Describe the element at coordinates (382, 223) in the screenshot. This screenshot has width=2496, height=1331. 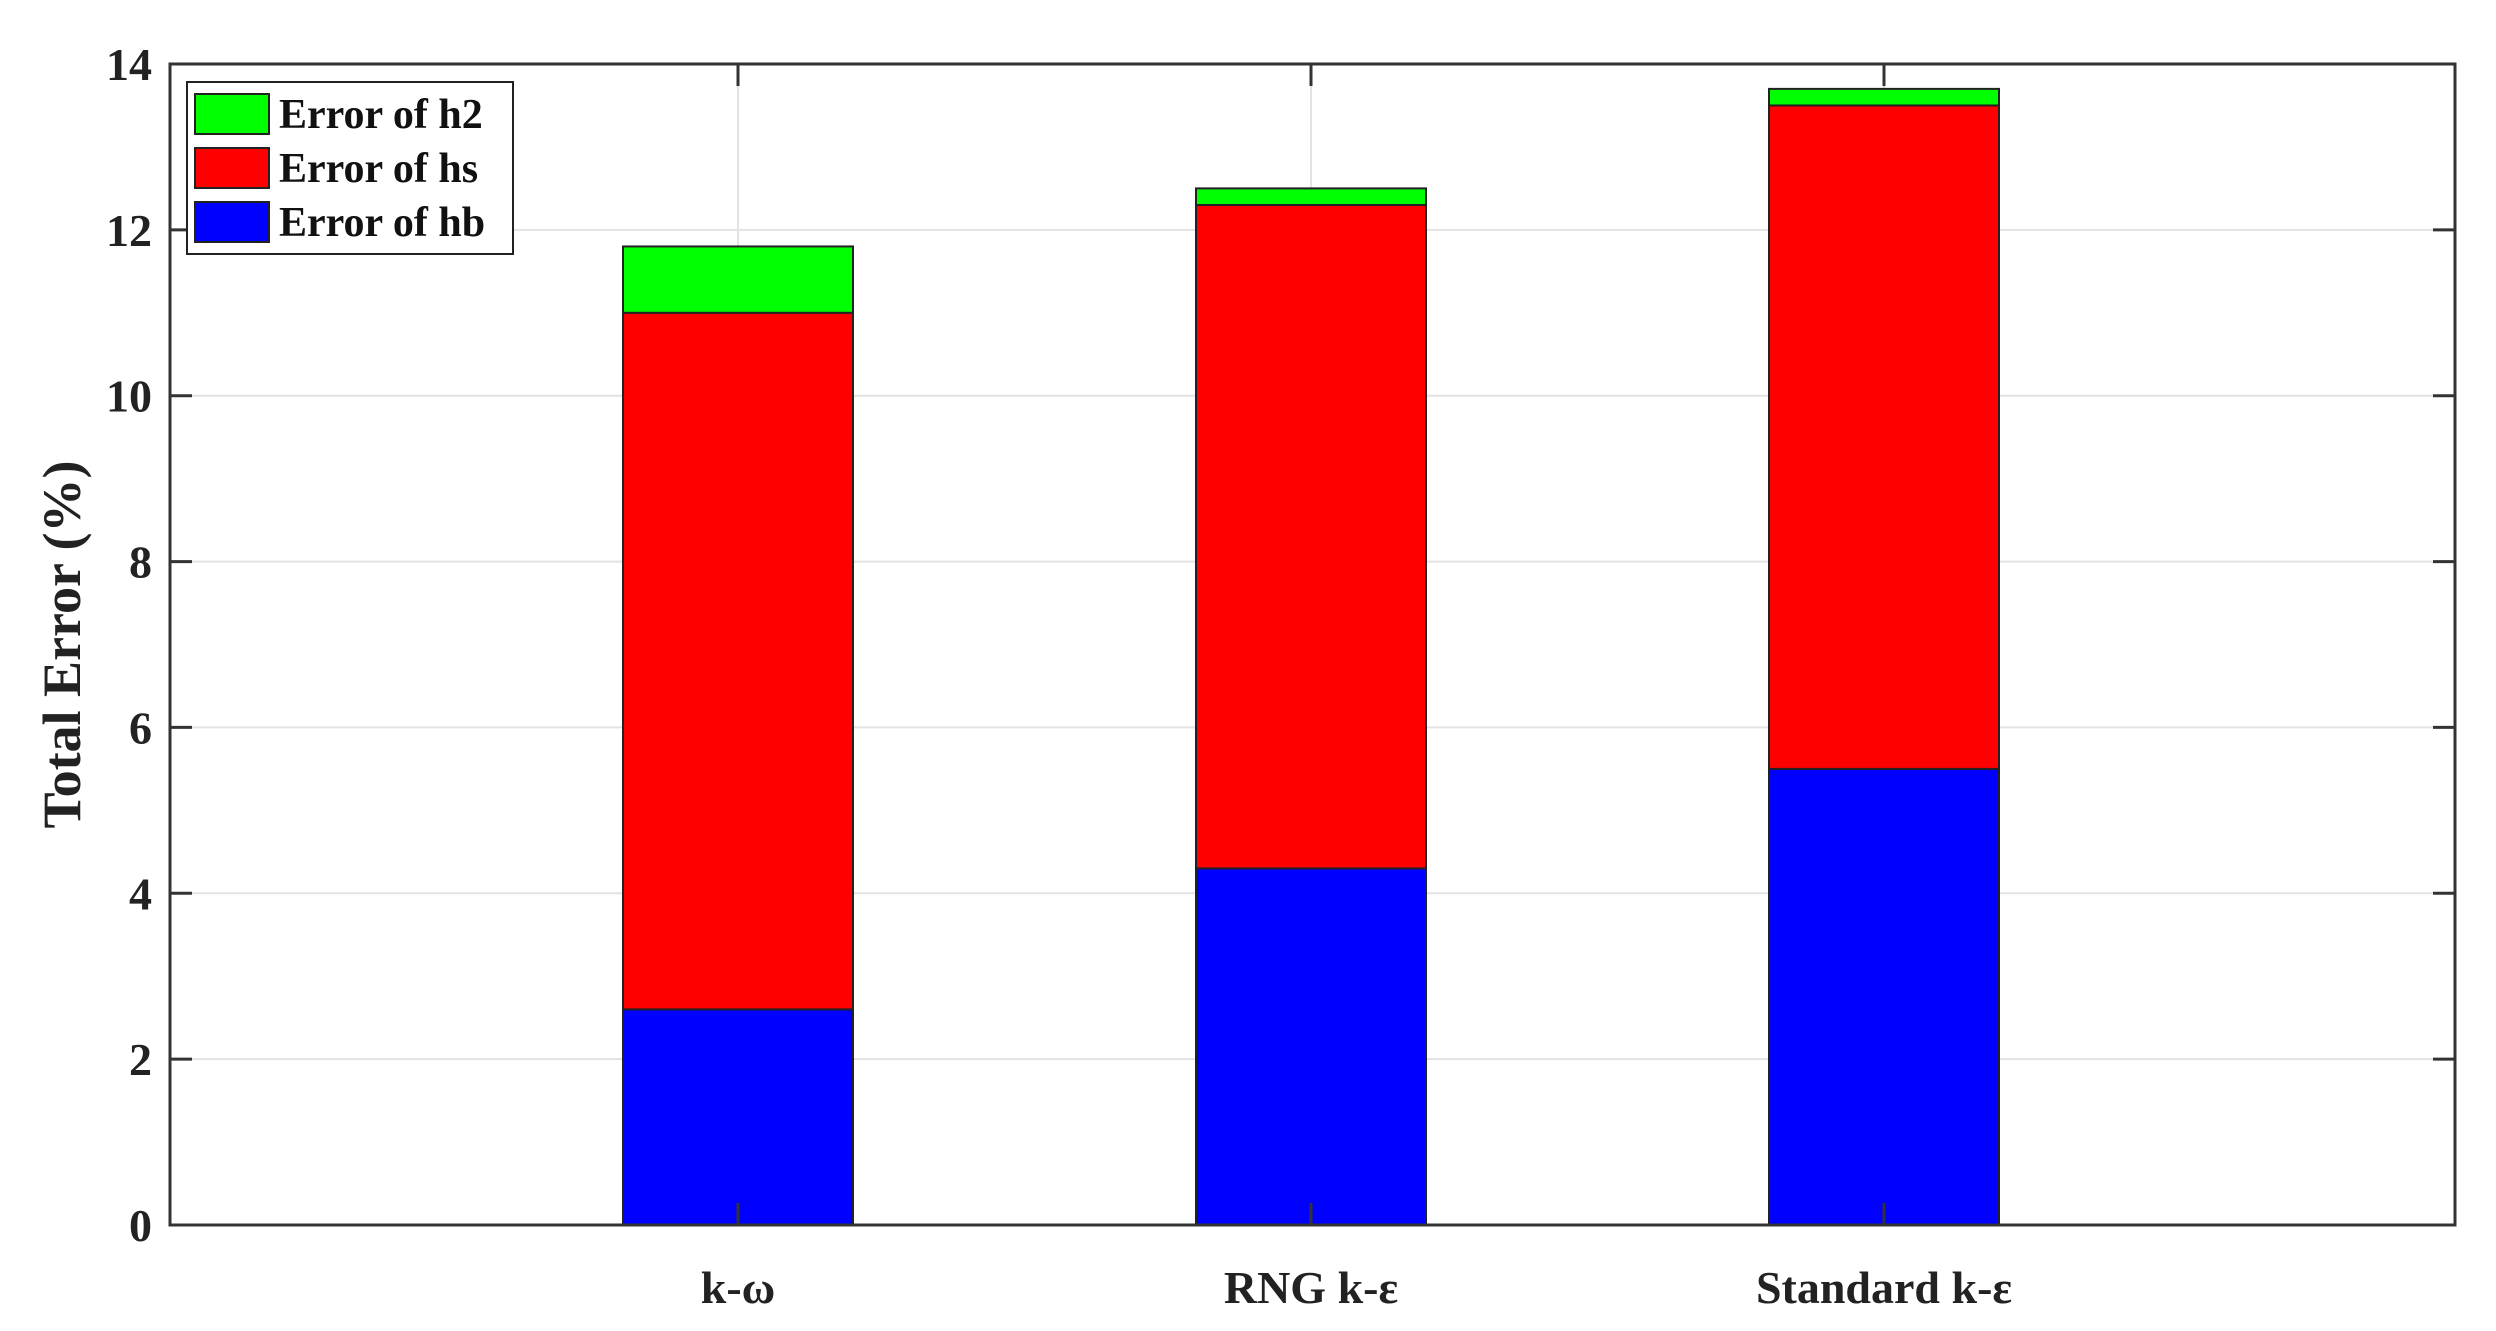
I see `legend-label: Error of hb` at that location.